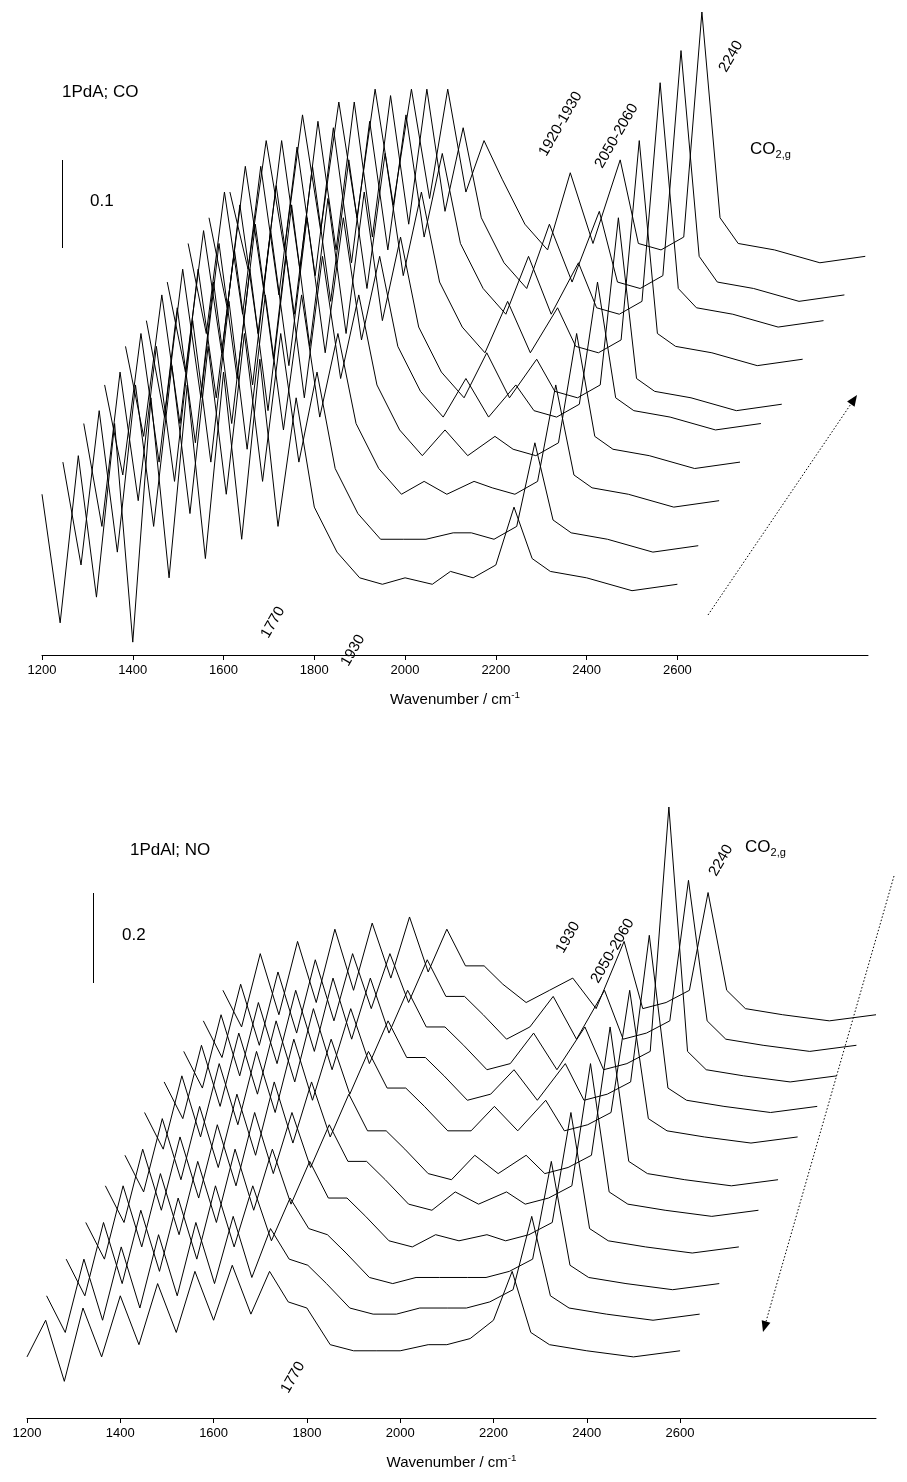 The image size is (907, 1482). I want to click on text: 1PdA; CO, so click(100, 91).